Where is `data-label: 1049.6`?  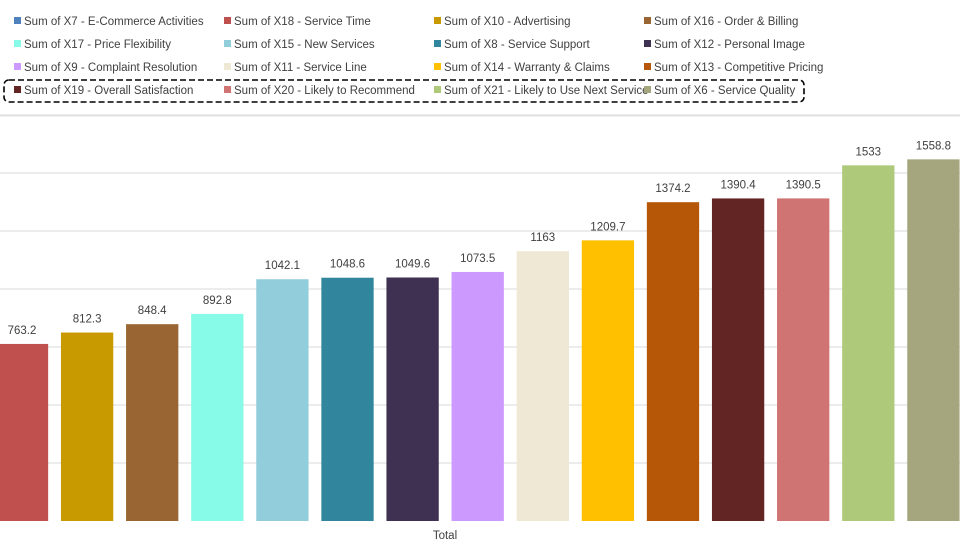
data-label: 1049.6 is located at coordinates (412, 264).